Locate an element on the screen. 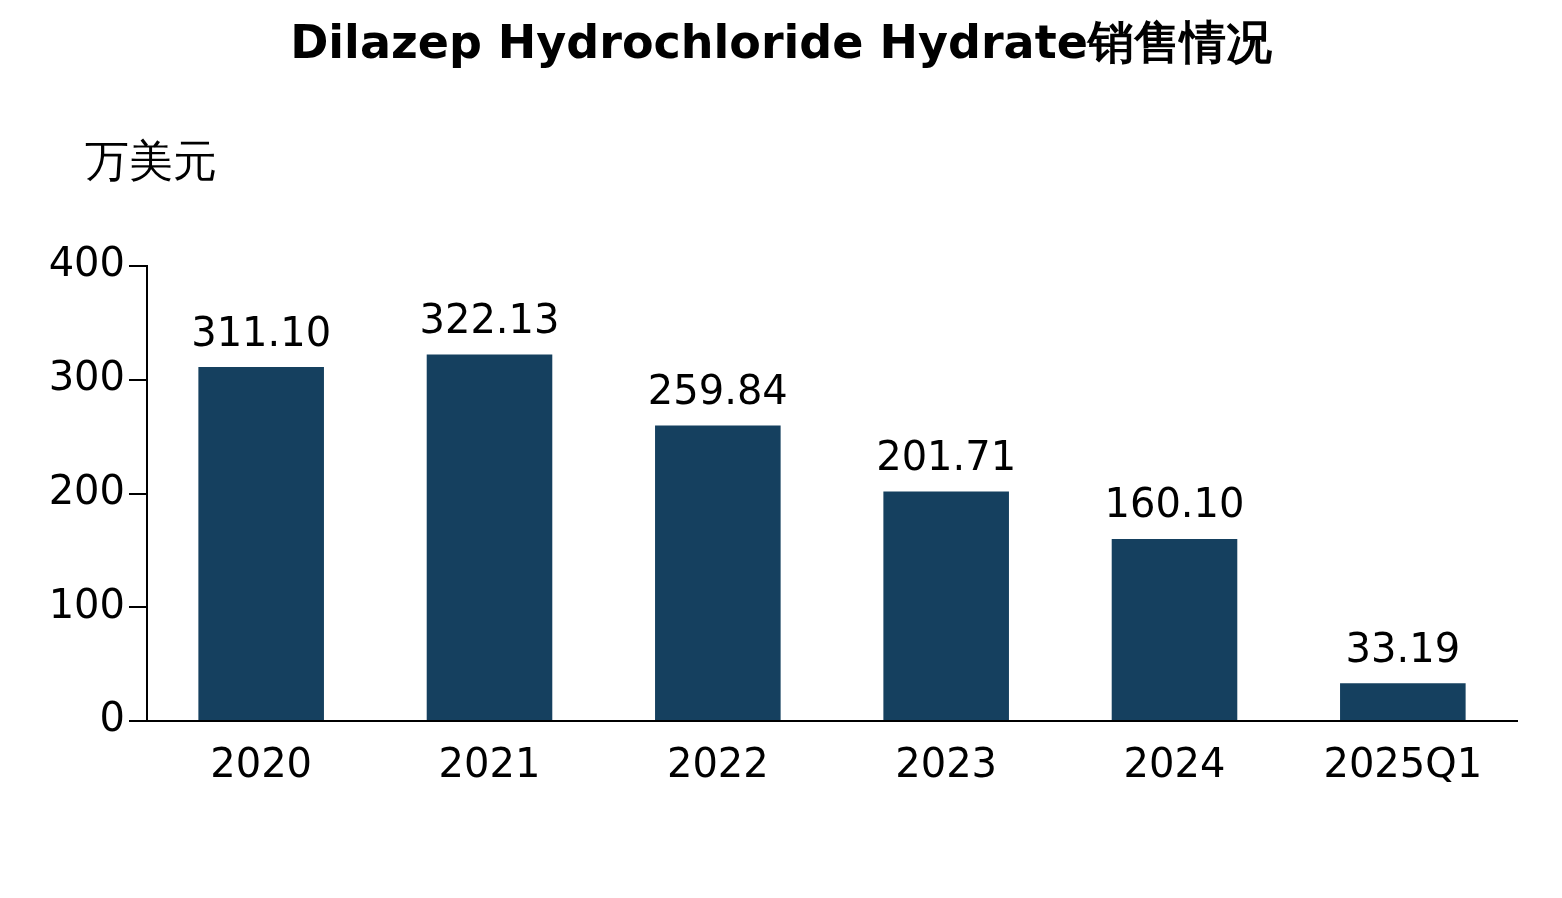 The width and height of the screenshot is (1562, 898). y-axis-title: 万美元 is located at coordinates (151, 161).